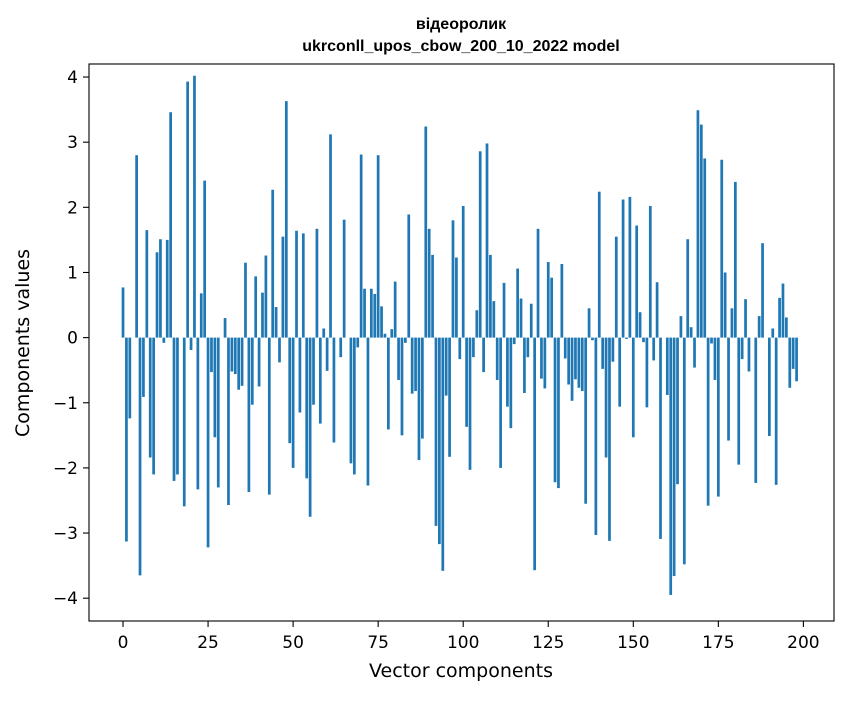  What do you see at coordinates (65, 599) in the screenshot?
I see `y-tick-label: −4` at bounding box center [65, 599].